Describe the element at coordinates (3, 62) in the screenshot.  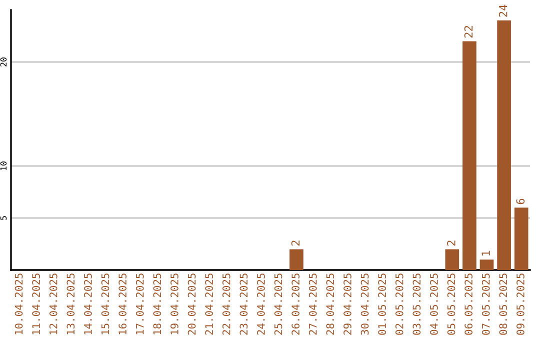
I see `y-tick-label: 20` at that location.